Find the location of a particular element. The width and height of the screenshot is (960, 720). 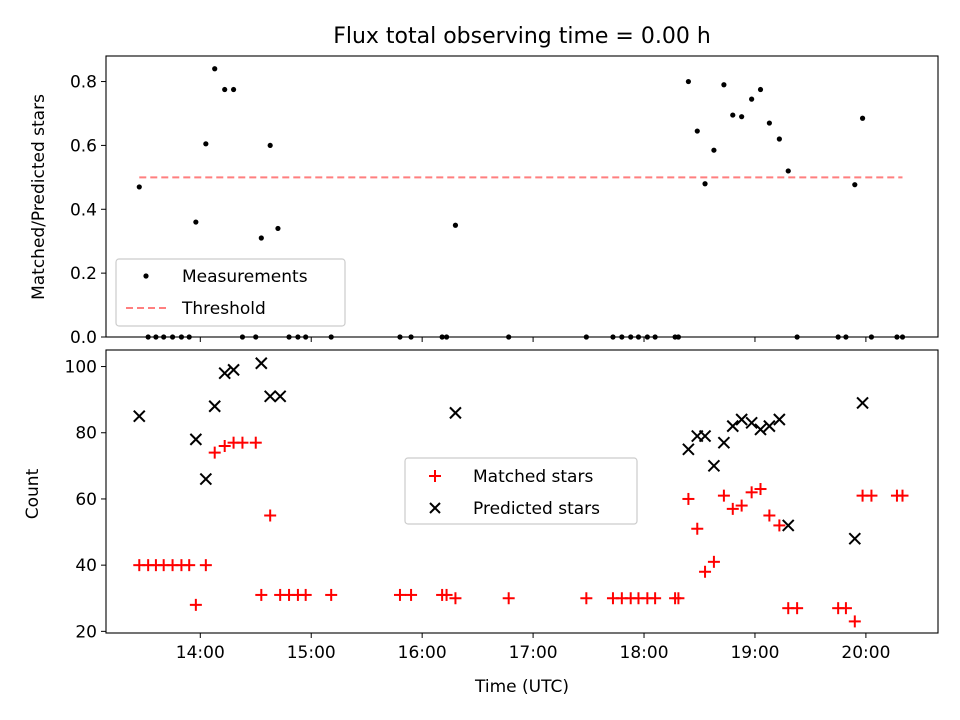

threshold-legend-label: Threshold is located at coordinates (223, 309).